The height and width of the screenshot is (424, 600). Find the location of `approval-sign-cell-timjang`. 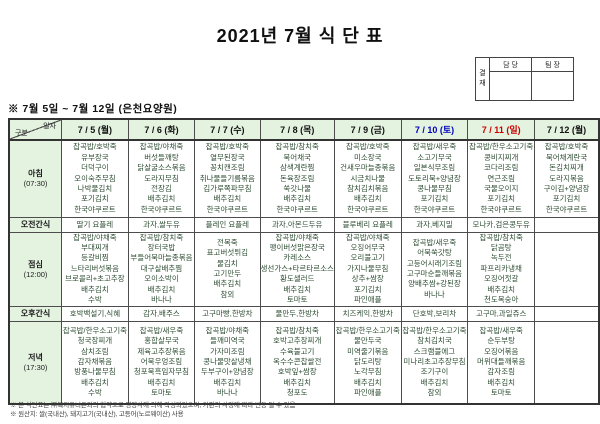

approval-sign-cell-timjang is located at coordinates (552, 86).